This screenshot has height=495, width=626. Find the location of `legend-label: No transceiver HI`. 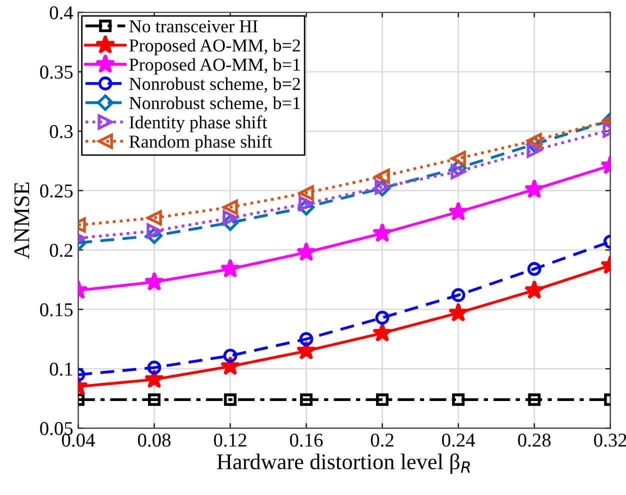

legend-label: No transceiver HI is located at coordinates (193, 26).